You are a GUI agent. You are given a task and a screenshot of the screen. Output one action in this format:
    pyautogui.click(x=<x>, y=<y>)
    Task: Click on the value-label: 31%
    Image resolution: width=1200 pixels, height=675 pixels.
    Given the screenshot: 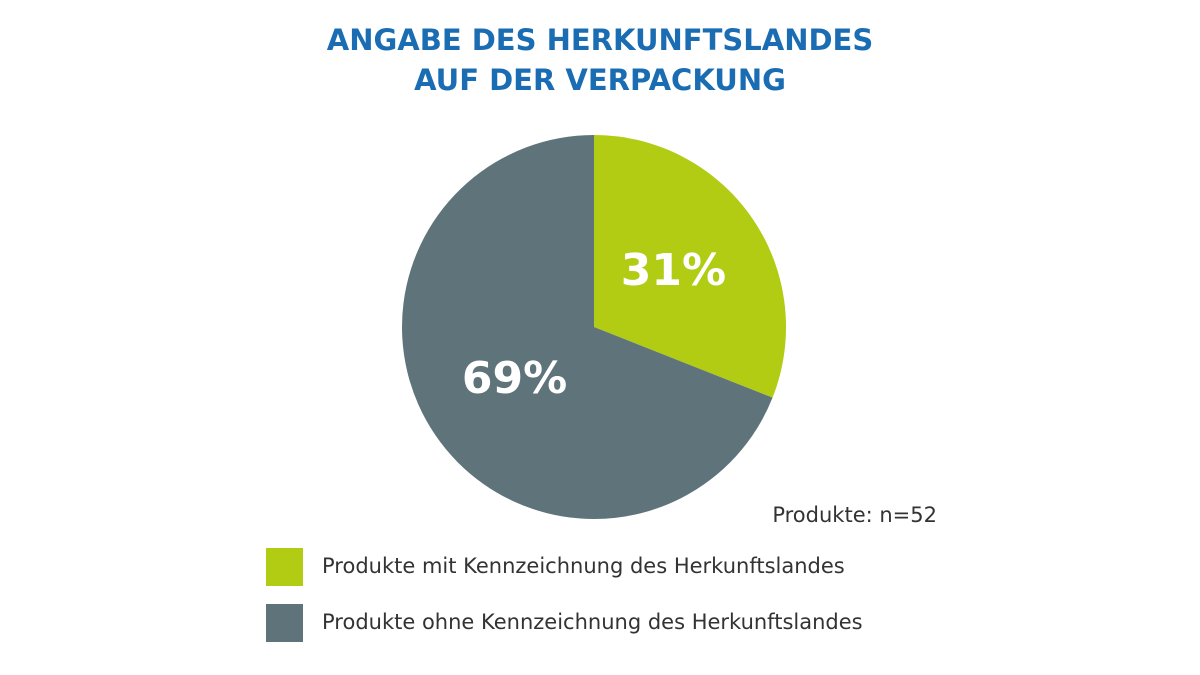 What is the action you would take?
    pyautogui.click(x=673, y=270)
    